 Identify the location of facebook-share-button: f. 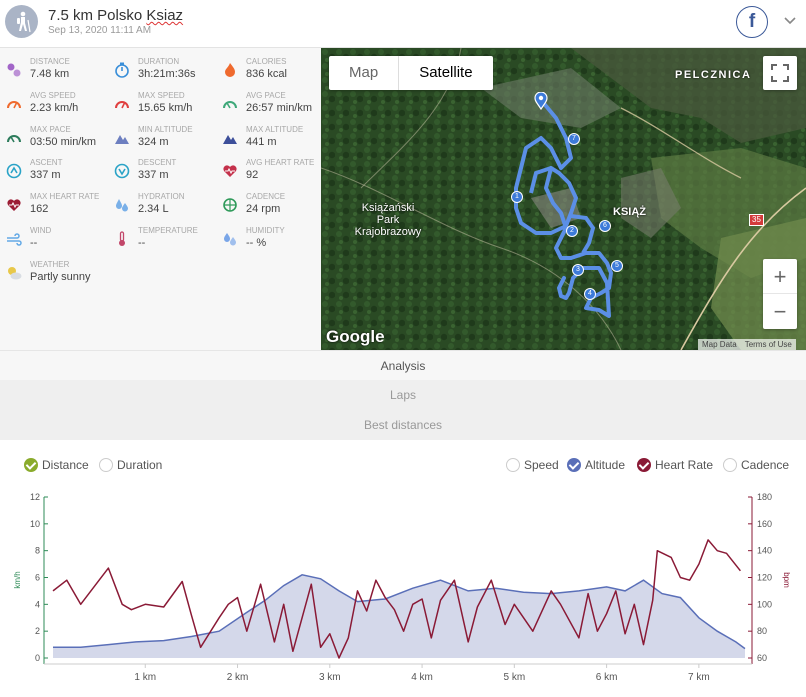
(752, 22).